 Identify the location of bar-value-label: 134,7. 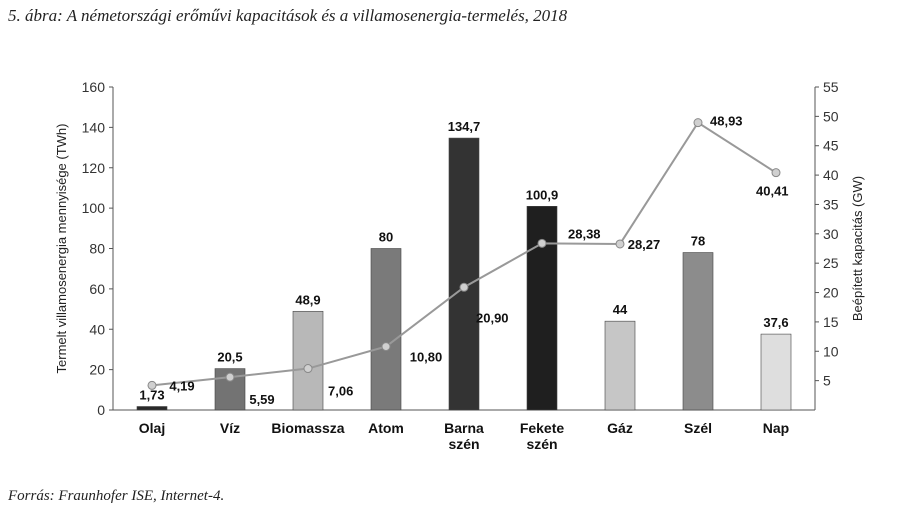
(464, 126).